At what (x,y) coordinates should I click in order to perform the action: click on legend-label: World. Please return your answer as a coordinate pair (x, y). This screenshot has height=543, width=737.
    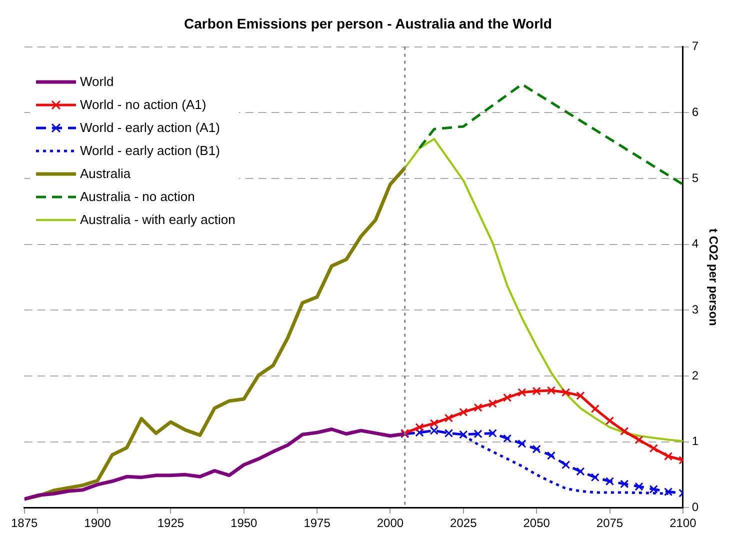
    Looking at the image, I should click on (97, 81).